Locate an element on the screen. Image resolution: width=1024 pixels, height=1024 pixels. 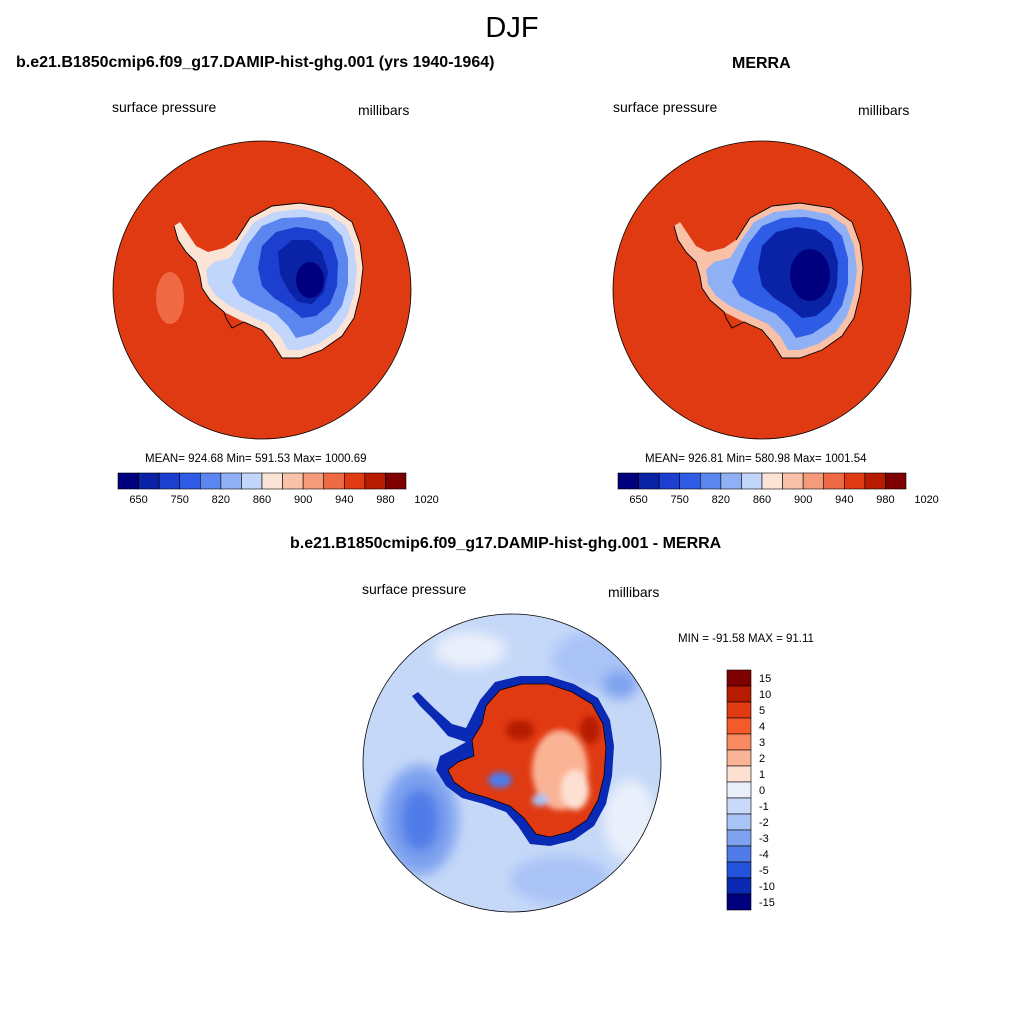
panel3-units-label: millibars is located at coordinates (634, 592).